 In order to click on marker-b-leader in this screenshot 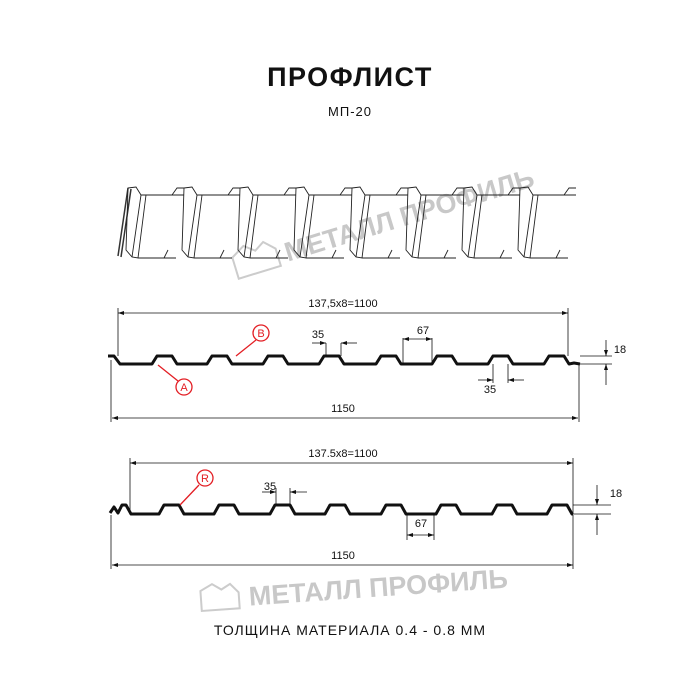, I will do `click(246, 348)`.